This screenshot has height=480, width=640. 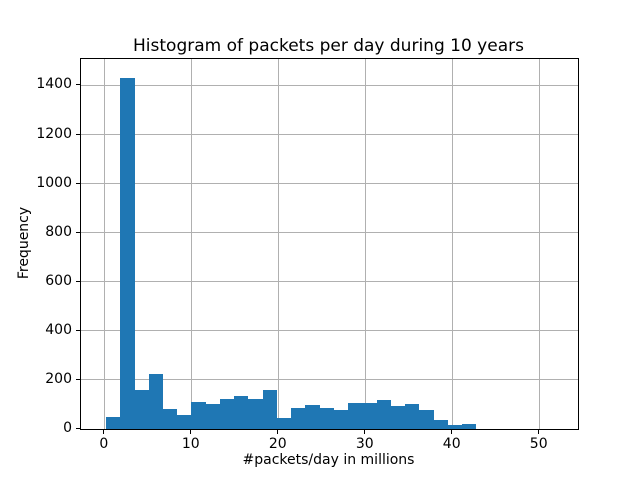 I want to click on y-tick-label: 1200, so click(x=54, y=133).